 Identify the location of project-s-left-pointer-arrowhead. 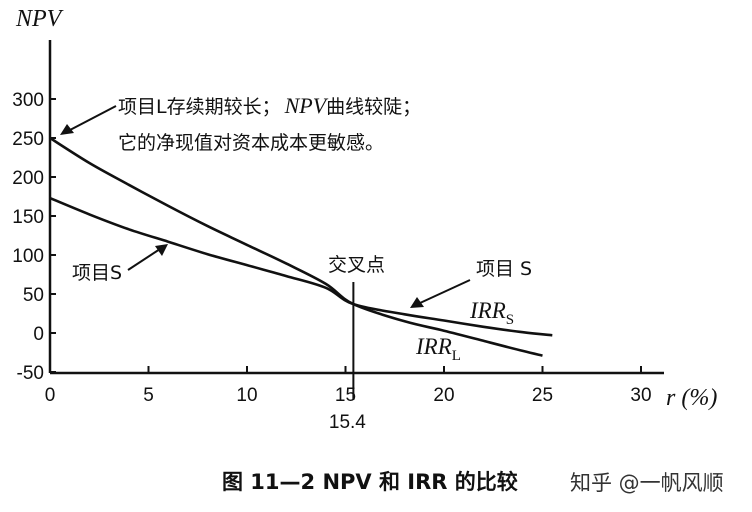
(161, 250).